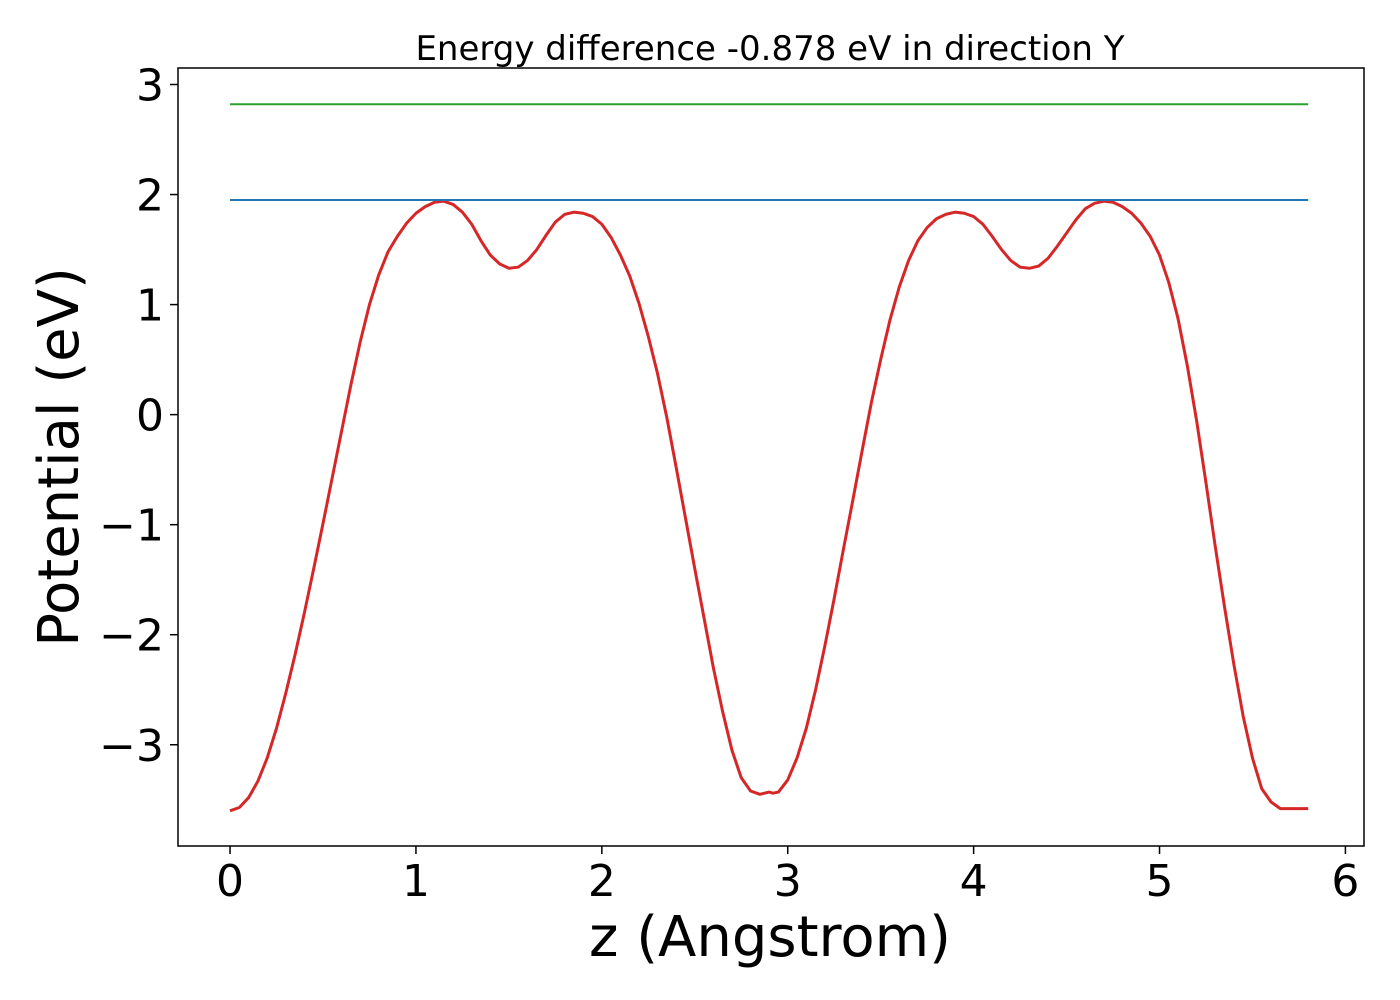  What do you see at coordinates (1160, 881) in the screenshot?
I see `x-tick-label: 5` at bounding box center [1160, 881].